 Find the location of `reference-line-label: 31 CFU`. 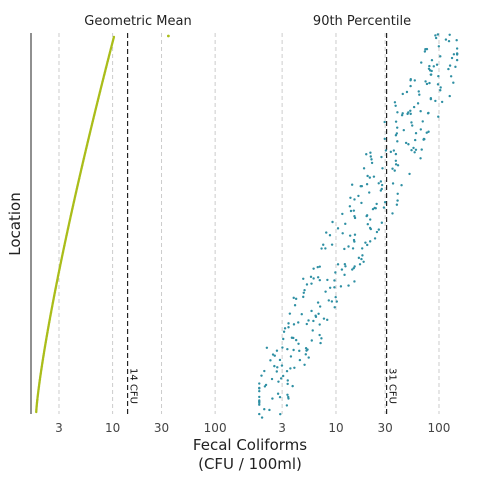

reference-line-label: 31 CFU is located at coordinates (392, 386).